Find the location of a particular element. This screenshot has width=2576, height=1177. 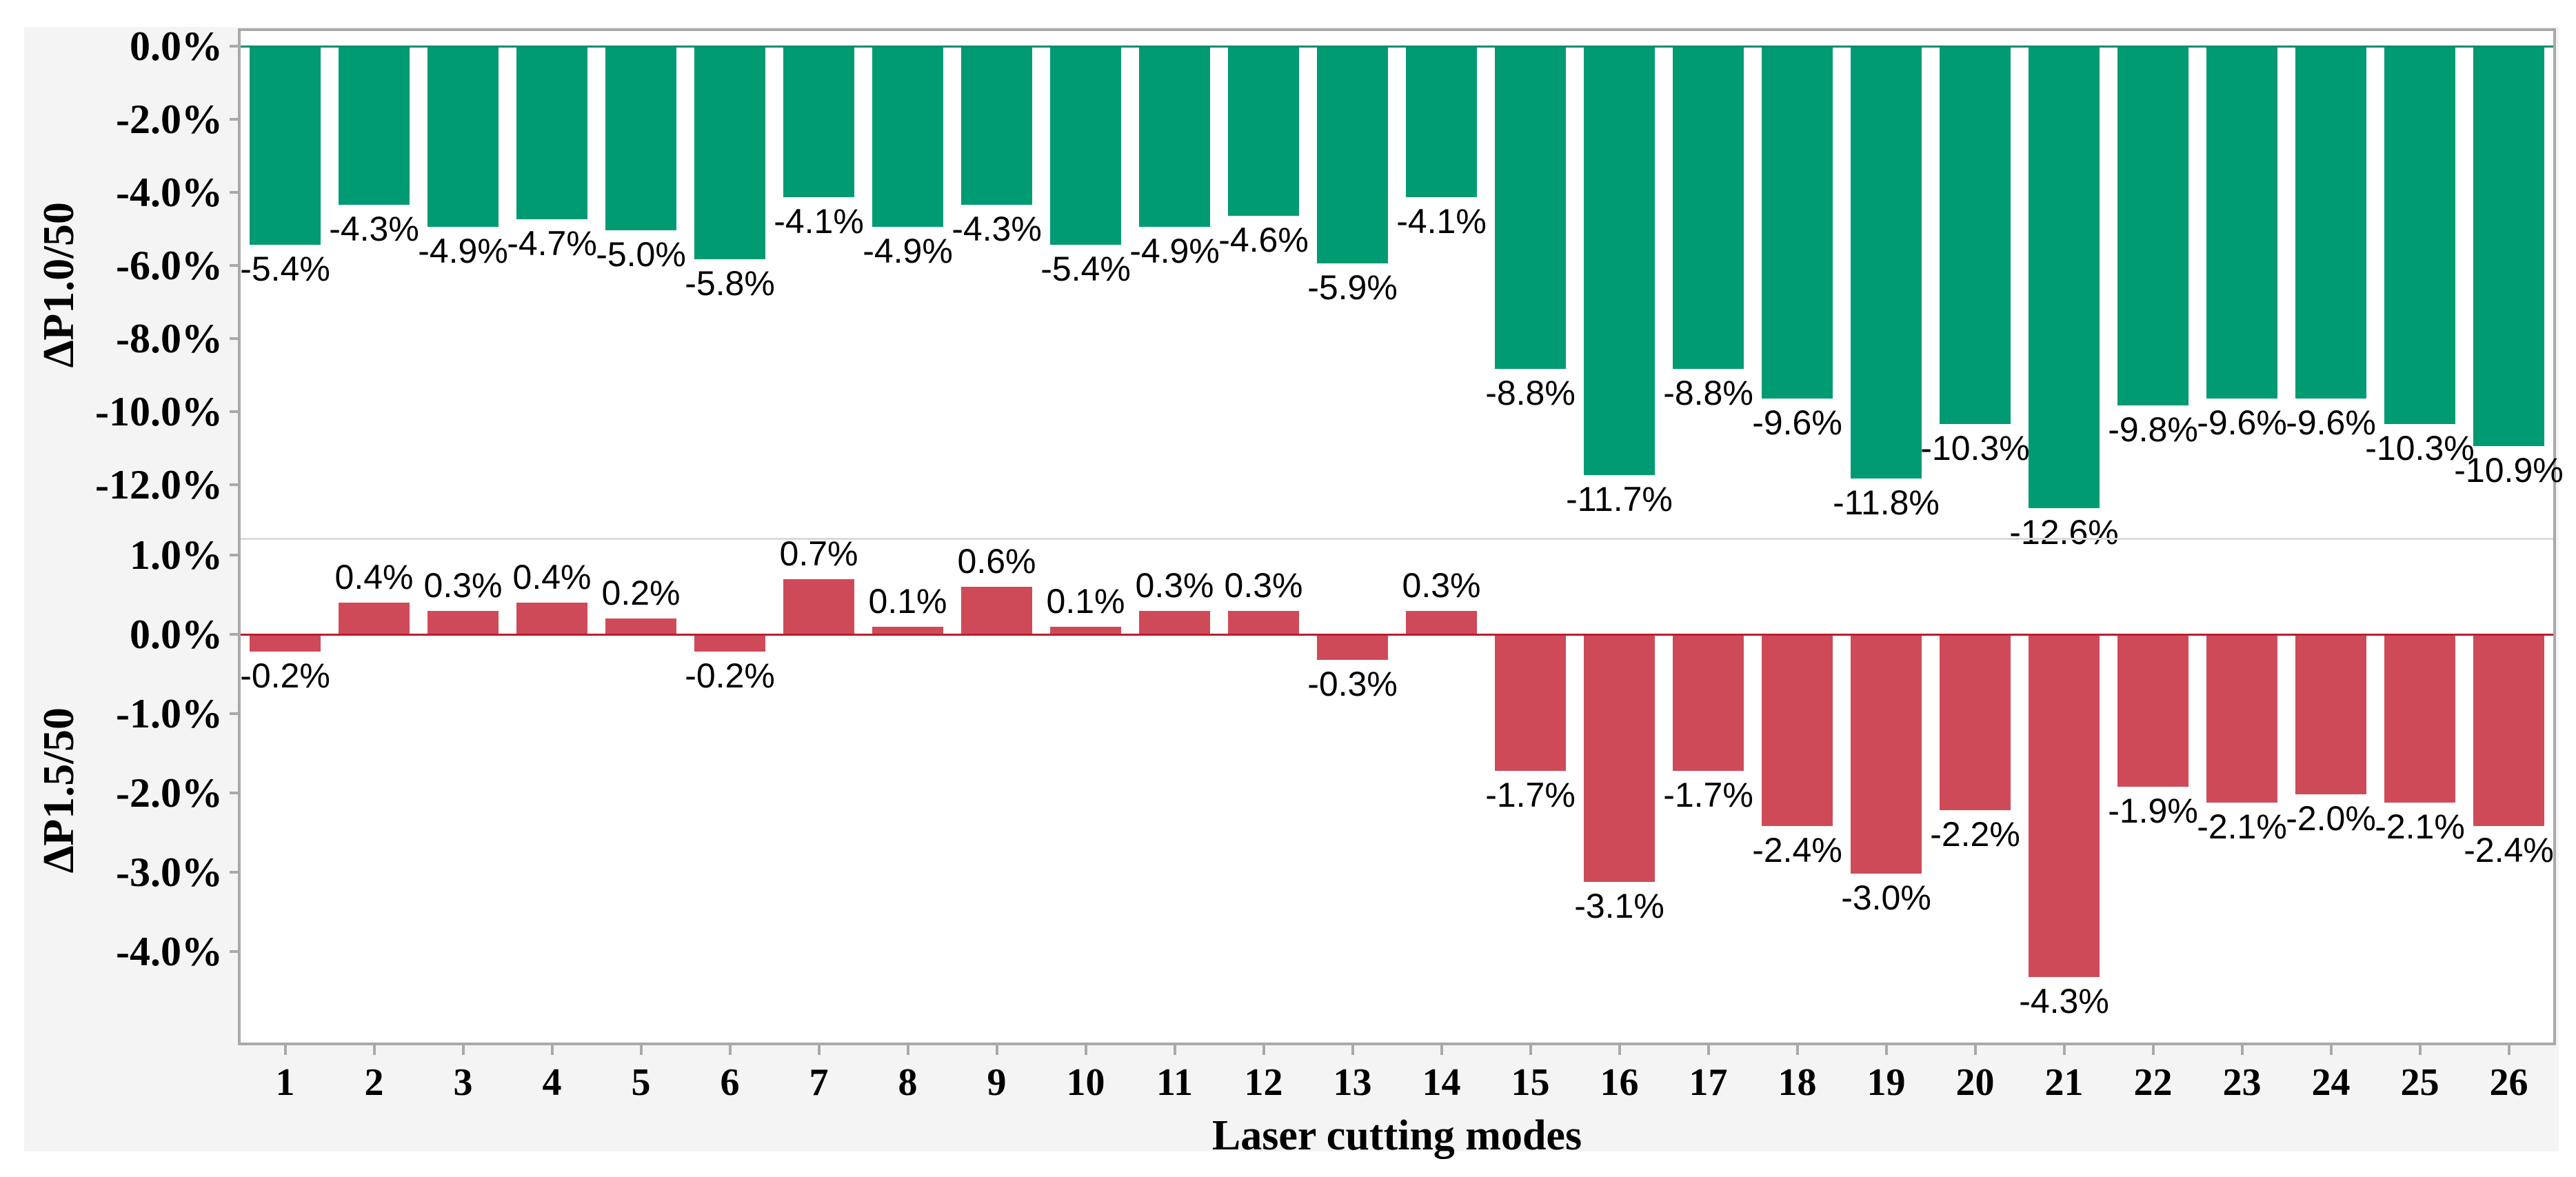

bar-value-label: 0.2% is located at coordinates (641, 593).